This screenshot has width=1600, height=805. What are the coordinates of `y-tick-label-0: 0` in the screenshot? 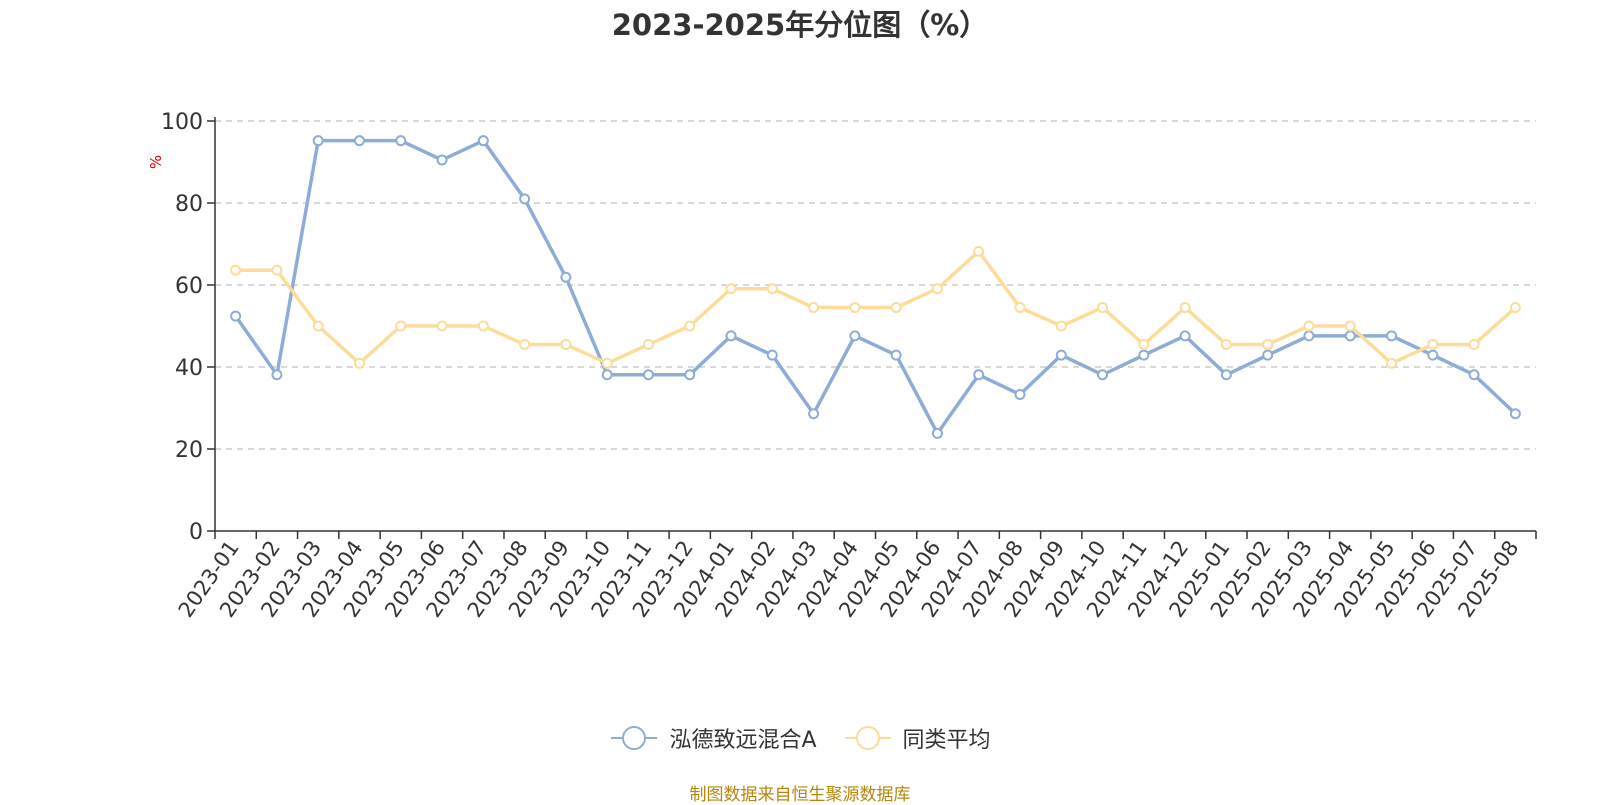 It's located at (196, 532).